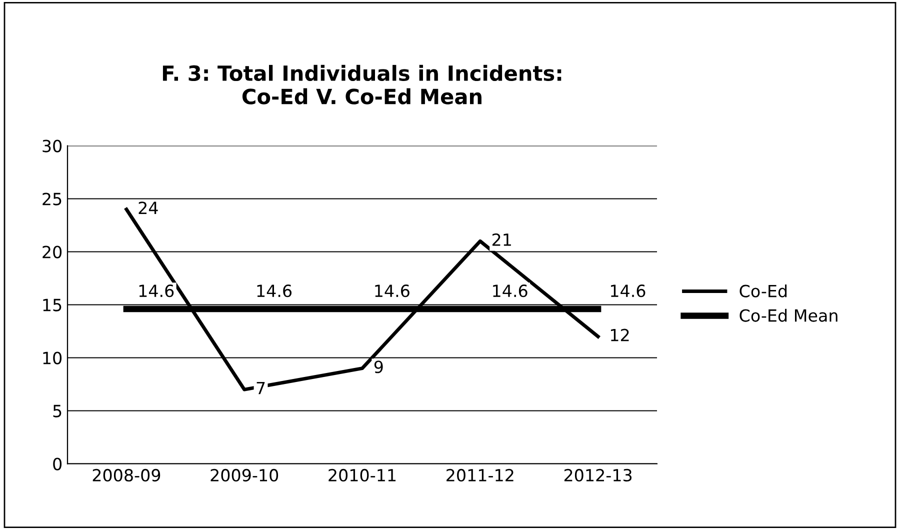  Describe the element at coordinates (244, 475) in the screenshot. I see `x-tick-label: 2009-10` at that location.